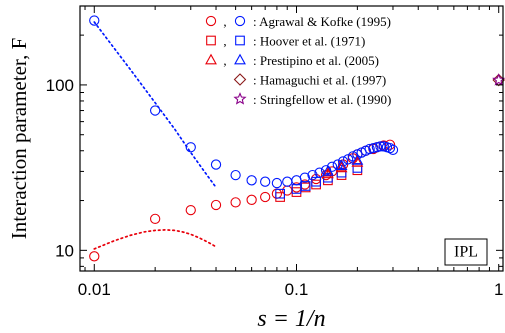 Image resolution: width=505 pixels, height=333 pixels. What do you see at coordinates (240, 59) in the screenshot?
I see `legend-marker-triangle-blue` at bounding box center [240, 59].